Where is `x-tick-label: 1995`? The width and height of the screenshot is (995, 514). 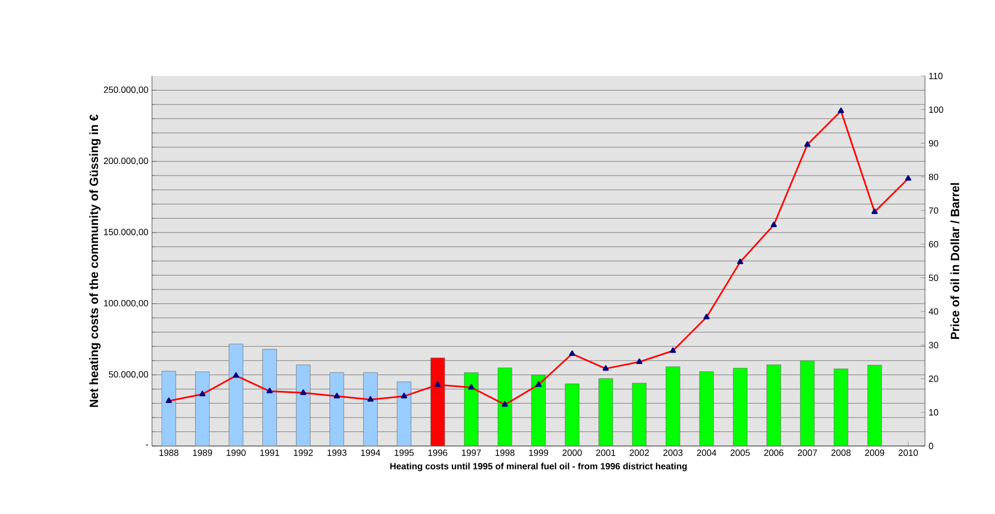 x-tick-label: 1995 is located at coordinates (404, 453).